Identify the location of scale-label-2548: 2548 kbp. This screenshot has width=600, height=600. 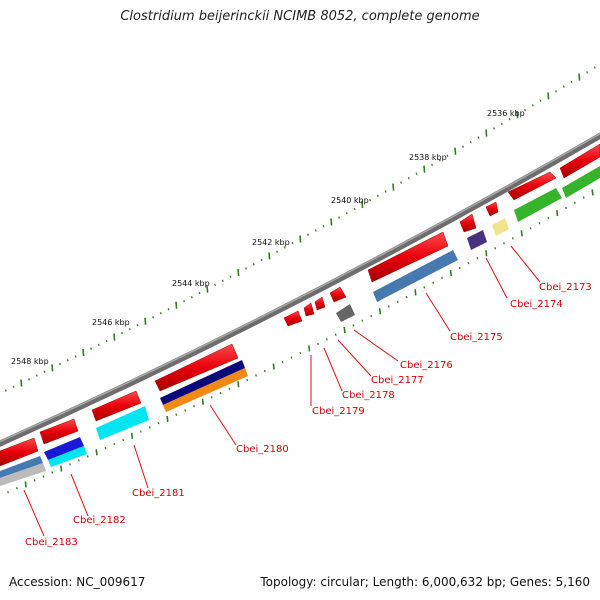
(30, 361).